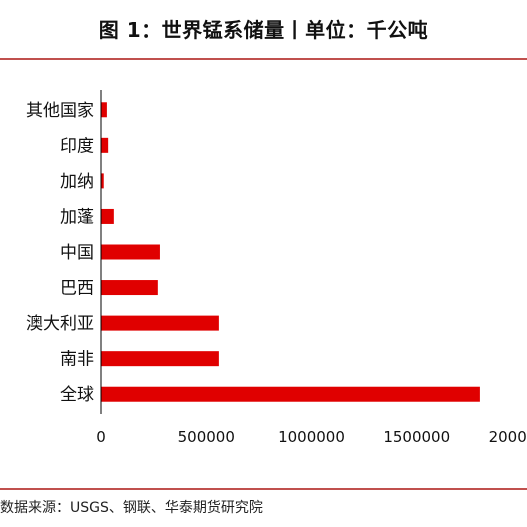 Image resolution: width=527 pixels, height=527 pixels. What do you see at coordinates (77, 289) in the screenshot?
I see `category-label: 巴西` at bounding box center [77, 289].